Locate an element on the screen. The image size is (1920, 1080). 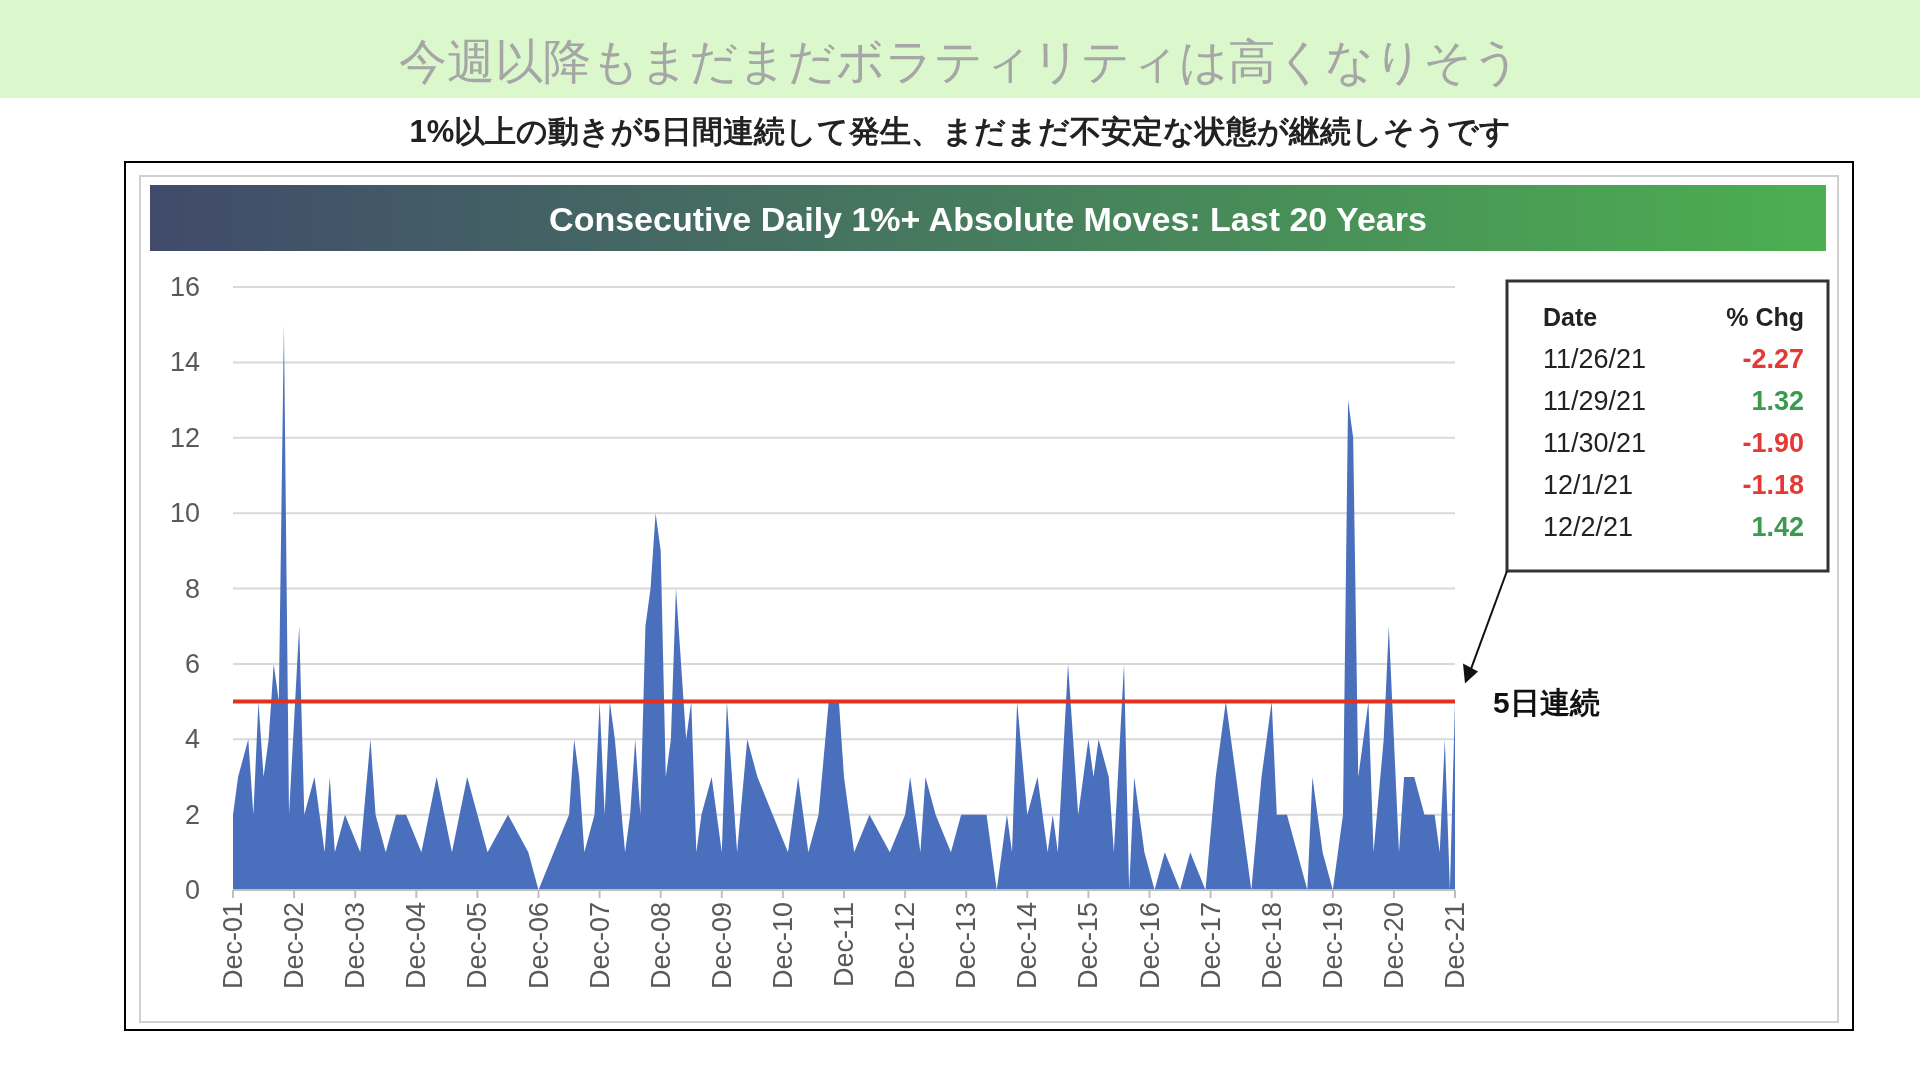
x-tick-label: Dec-01 is located at coordinates (233, 946).